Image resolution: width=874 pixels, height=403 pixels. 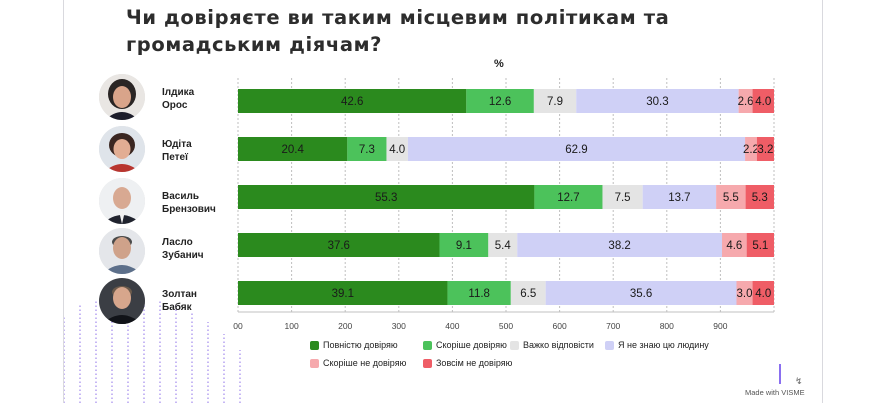 I want to click on data-label: 2.6, so click(x=746, y=102).